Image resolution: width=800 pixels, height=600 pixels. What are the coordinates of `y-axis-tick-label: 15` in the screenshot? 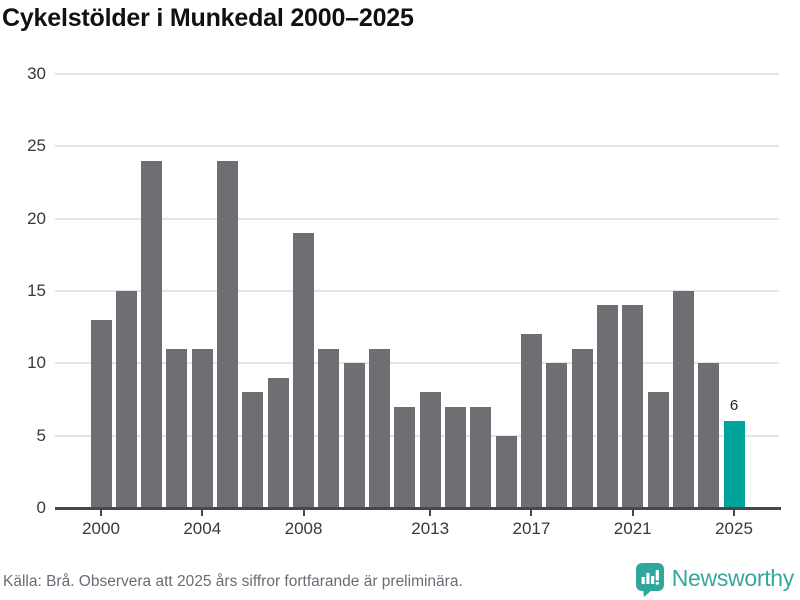 It's located at (36, 290).